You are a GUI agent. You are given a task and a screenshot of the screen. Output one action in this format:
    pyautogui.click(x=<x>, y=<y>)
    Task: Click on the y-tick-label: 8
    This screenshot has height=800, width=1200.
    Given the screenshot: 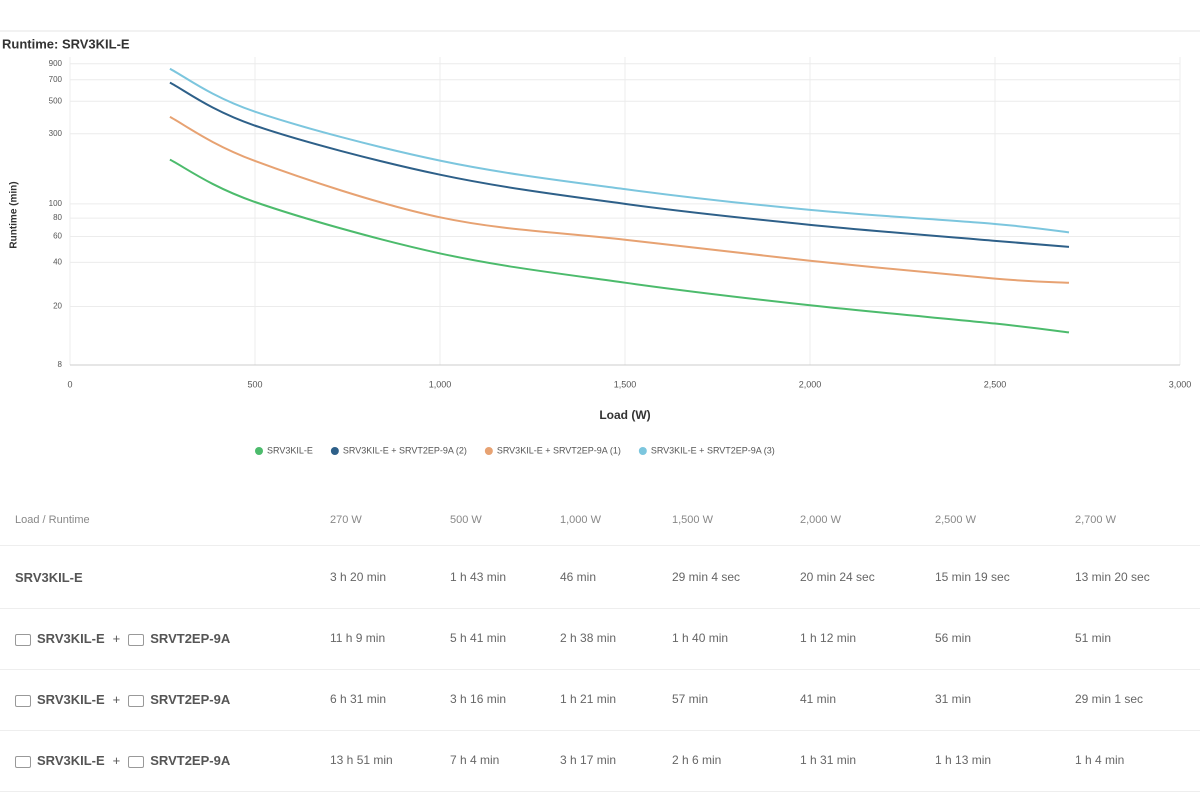 What is the action you would take?
    pyautogui.click(x=60, y=364)
    